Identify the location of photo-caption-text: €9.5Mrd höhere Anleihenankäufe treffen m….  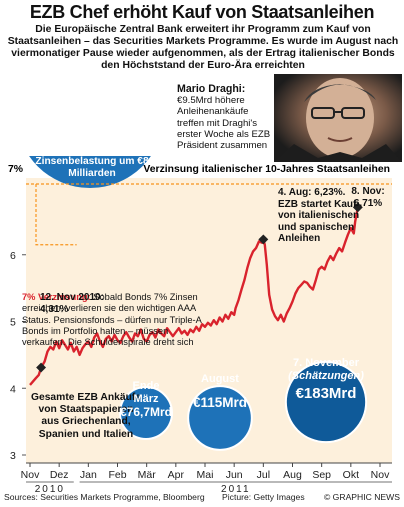
(224, 123).